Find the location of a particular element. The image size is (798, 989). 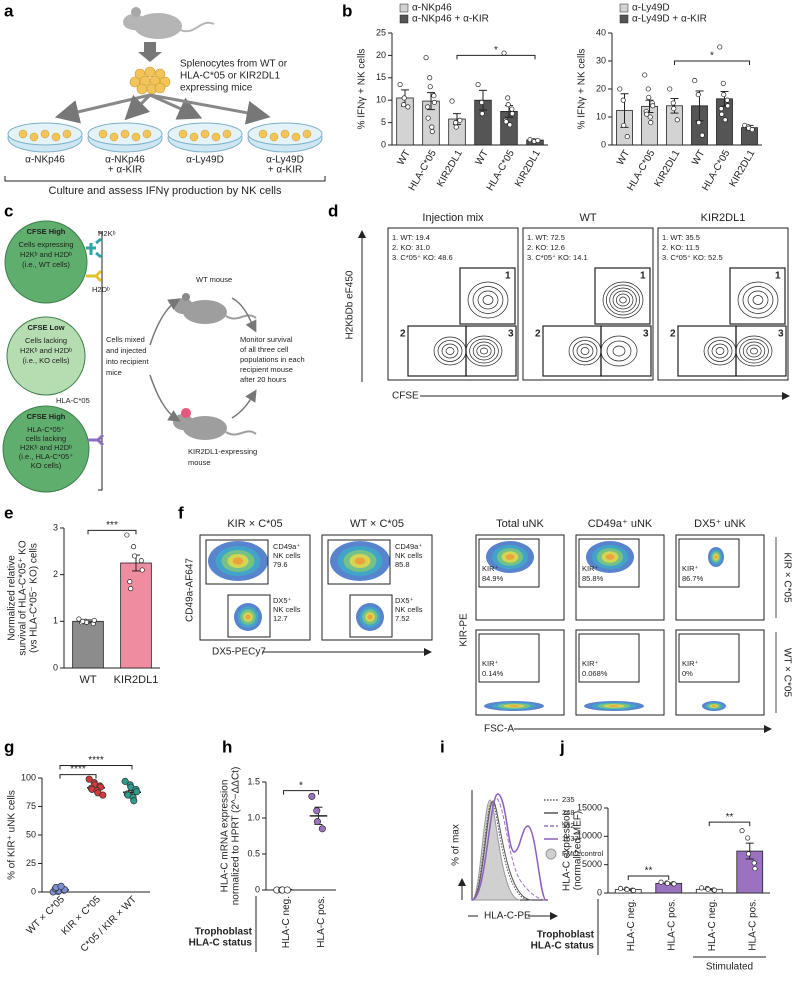

panel-label: g is located at coordinates (9, 746).